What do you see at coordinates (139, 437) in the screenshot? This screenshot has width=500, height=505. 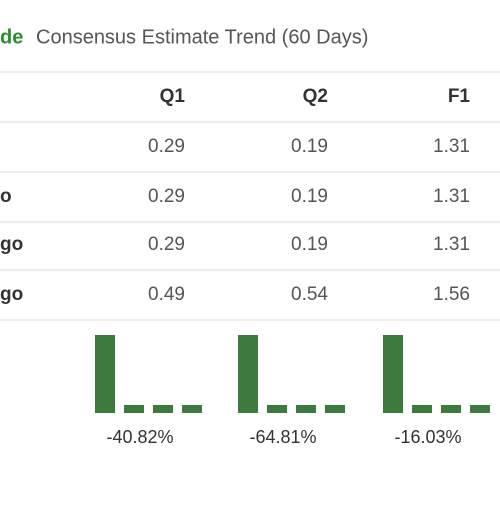 I see `change-label: -40.82%` at bounding box center [139, 437].